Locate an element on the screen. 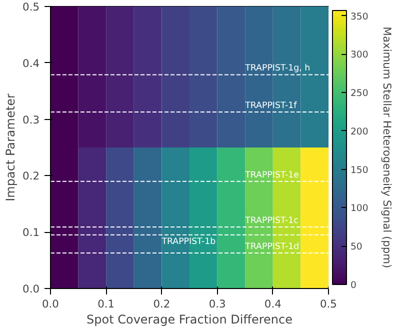 This screenshot has width=400, height=329. y-axis-title: Impact Parameter is located at coordinates (11, 148).